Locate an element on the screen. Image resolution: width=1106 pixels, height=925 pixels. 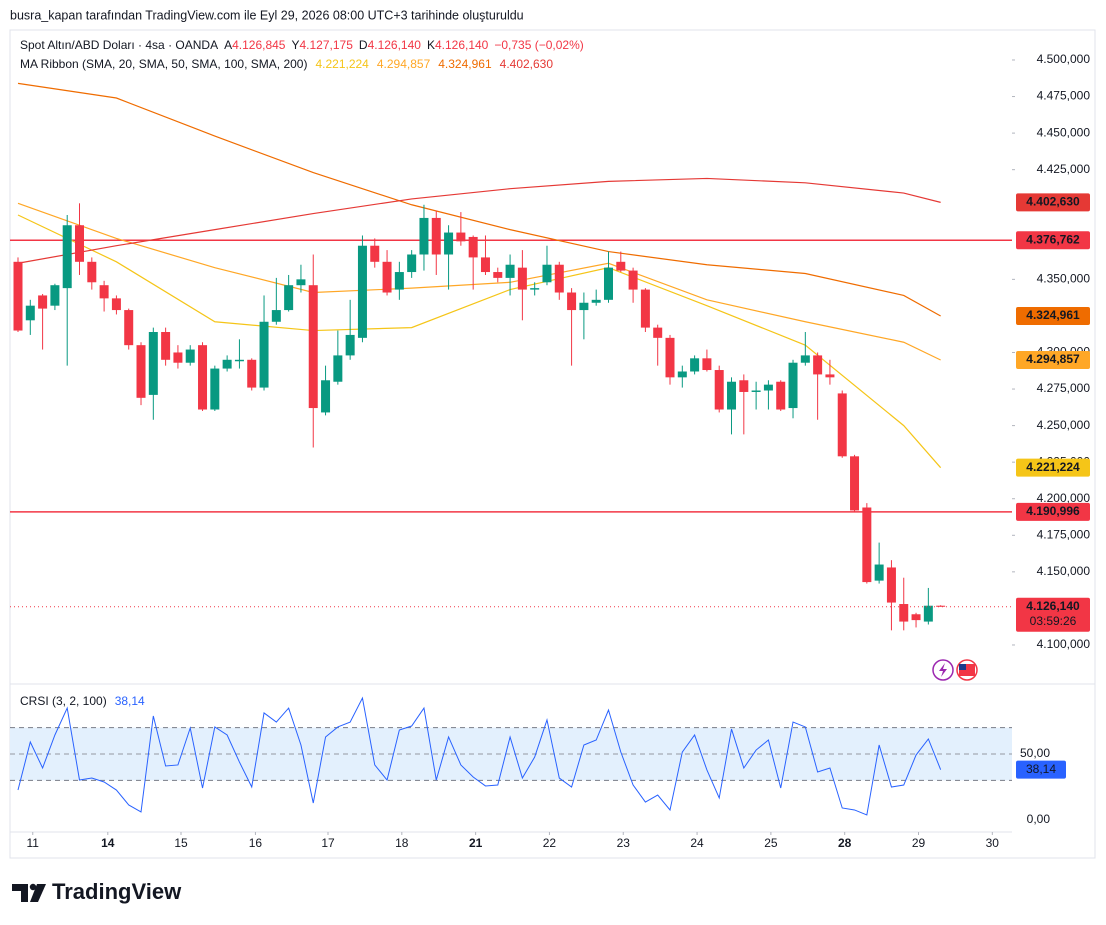
ohlc-letter: A is located at coordinates (228, 45).